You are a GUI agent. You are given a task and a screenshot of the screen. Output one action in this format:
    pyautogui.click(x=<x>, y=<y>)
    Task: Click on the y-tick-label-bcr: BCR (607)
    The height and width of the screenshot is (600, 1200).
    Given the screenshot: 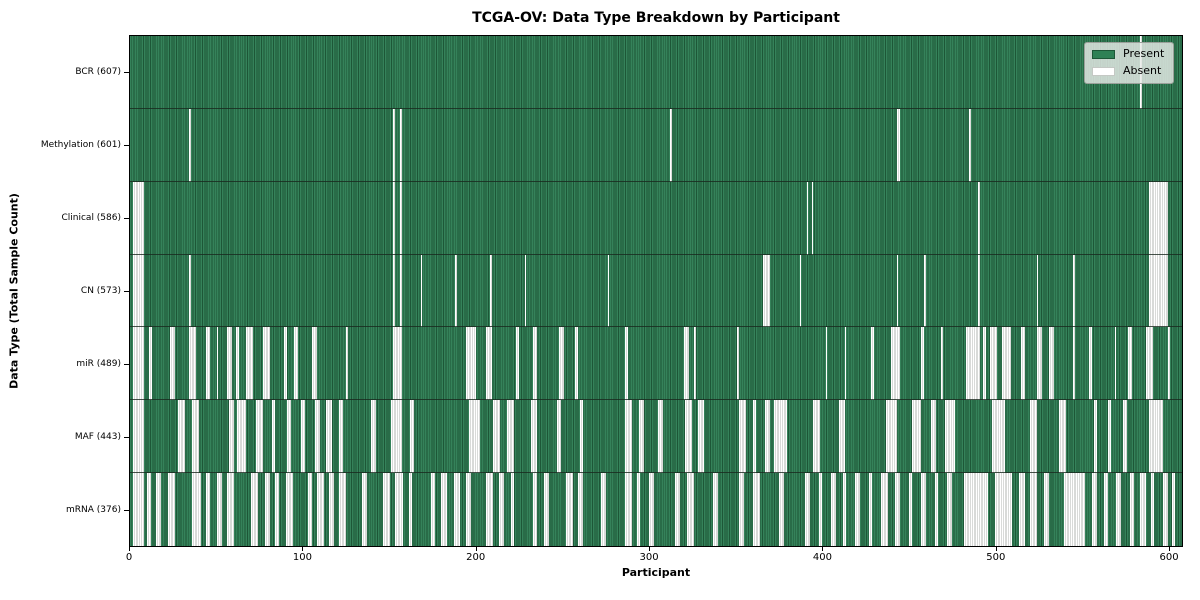 What is the action you would take?
    pyautogui.click(x=98, y=71)
    